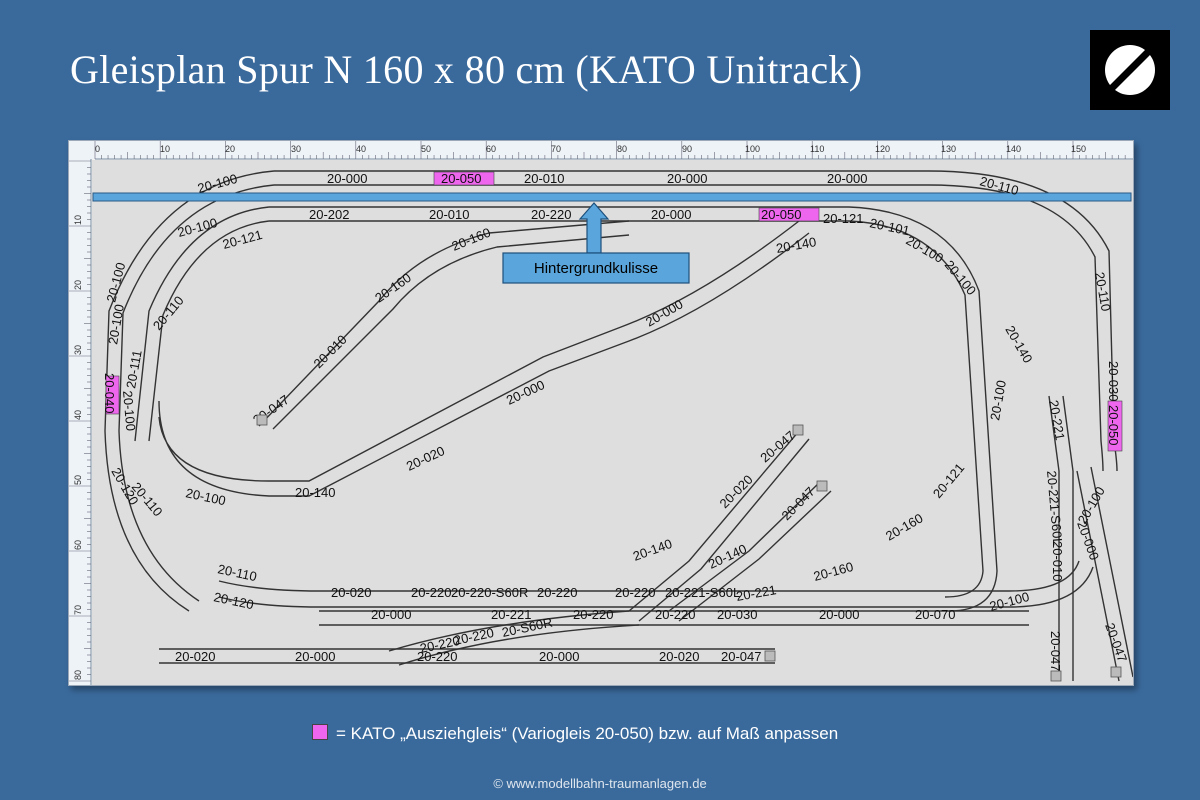 The height and width of the screenshot is (800, 1200). Describe the element at coordinates (329, 214) in the screenshot. I see `track-label: 20-202` at that location.